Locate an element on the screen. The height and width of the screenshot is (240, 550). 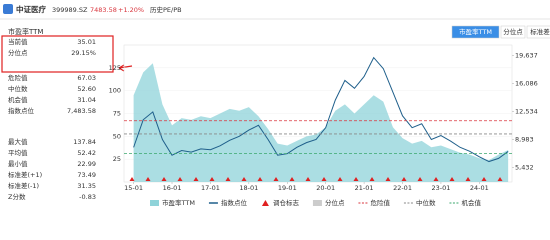
legend-label: 危险值 is located at coordinates (380, 202).